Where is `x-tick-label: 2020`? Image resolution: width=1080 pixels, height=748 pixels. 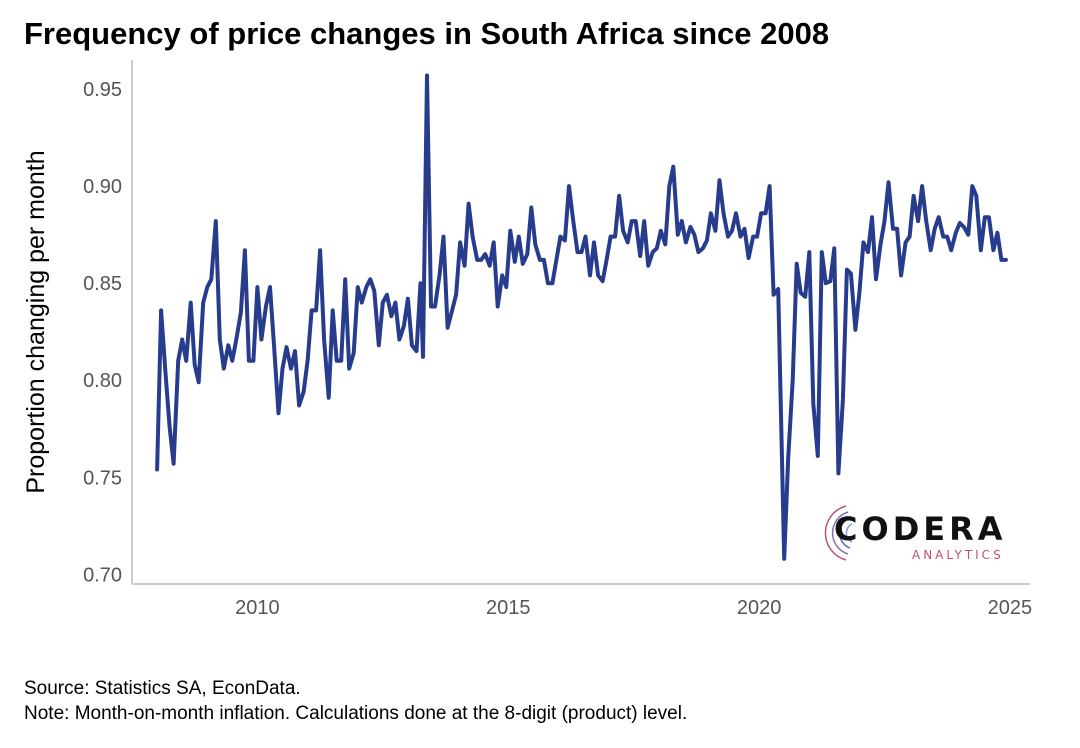 x-tick-label: 2020 is located at coordinates (759, 608).